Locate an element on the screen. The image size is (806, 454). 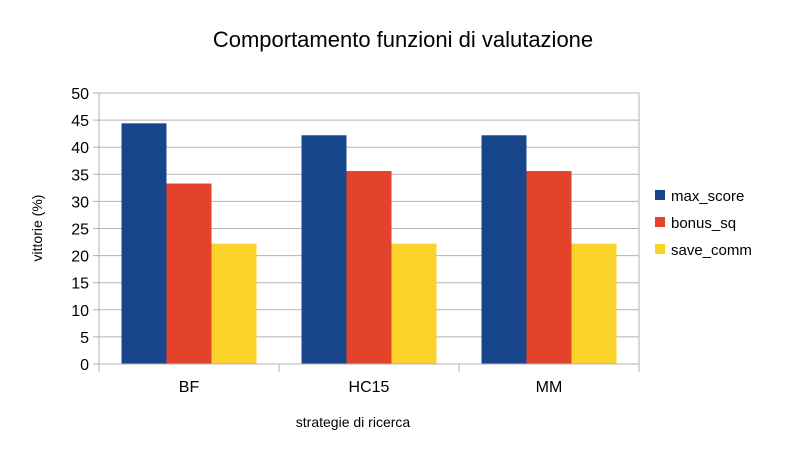
bar-save_comm-MM is located at coordinates (594, 303).